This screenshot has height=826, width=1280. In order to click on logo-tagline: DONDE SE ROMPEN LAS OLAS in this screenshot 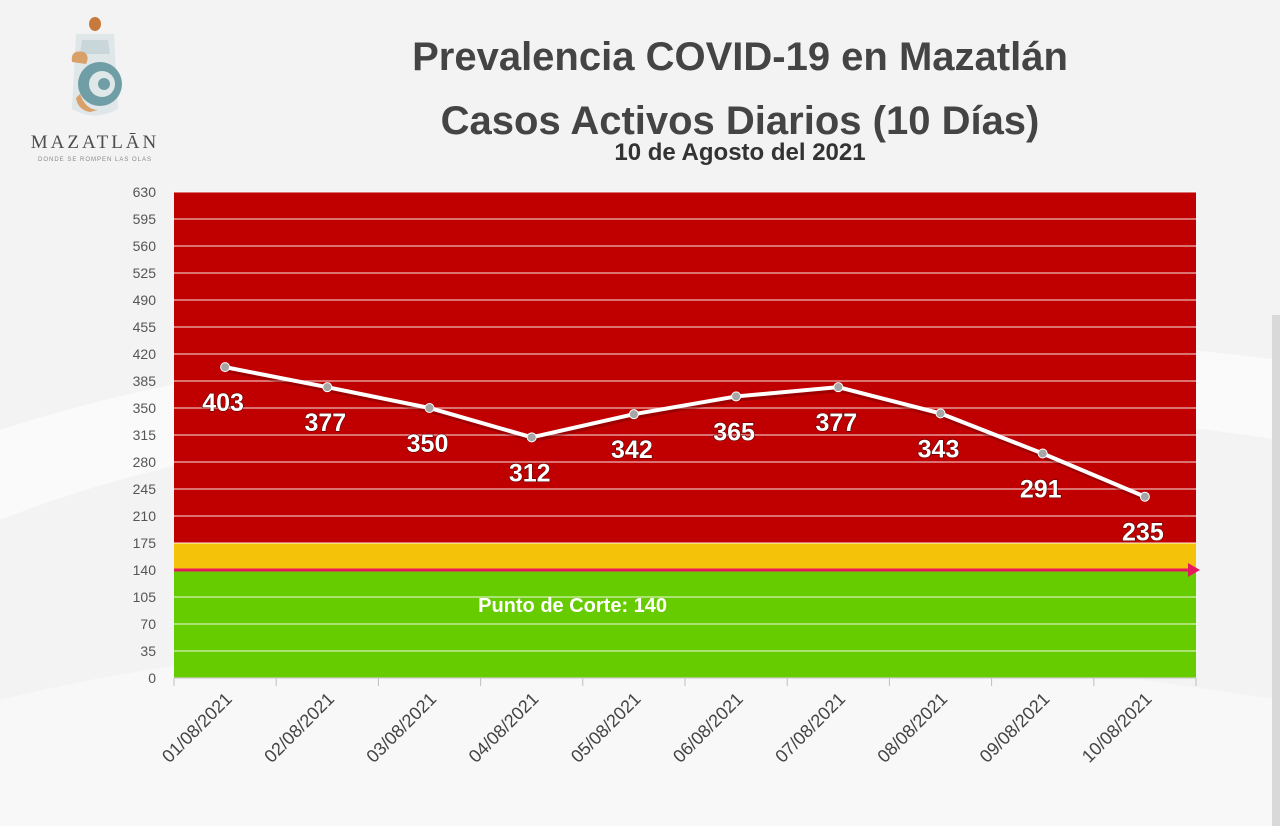, I will do `click(95, 160)`.